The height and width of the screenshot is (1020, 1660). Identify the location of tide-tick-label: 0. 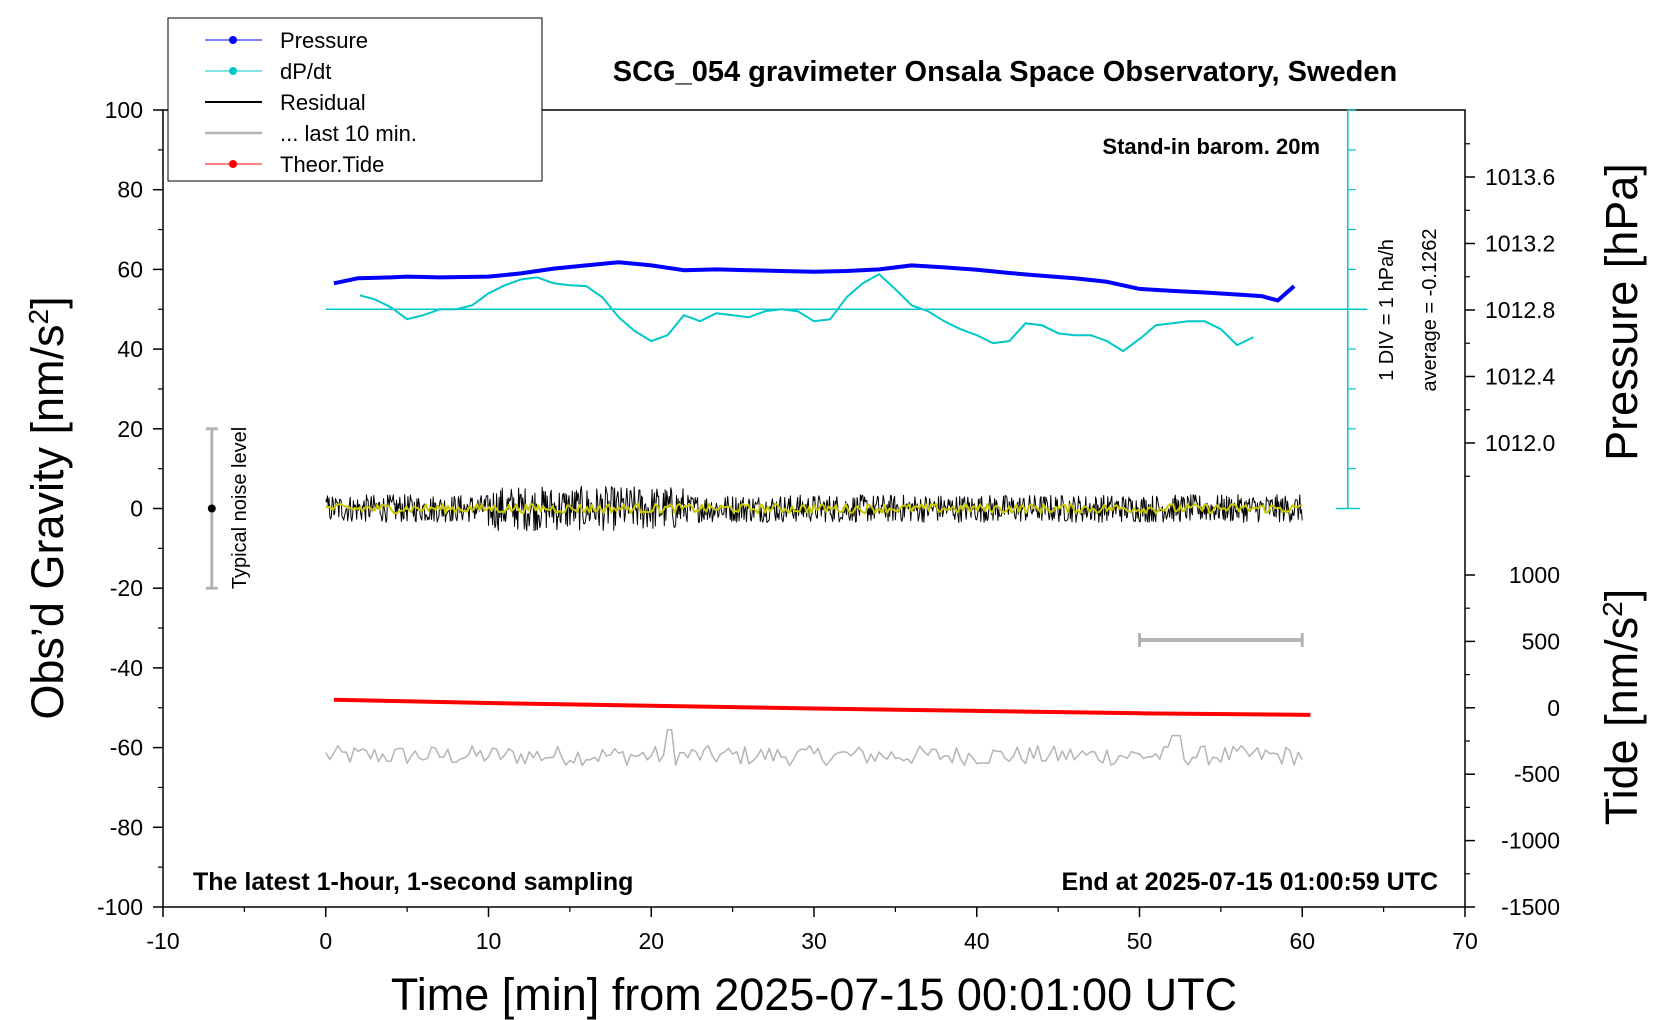
(1553, 708).